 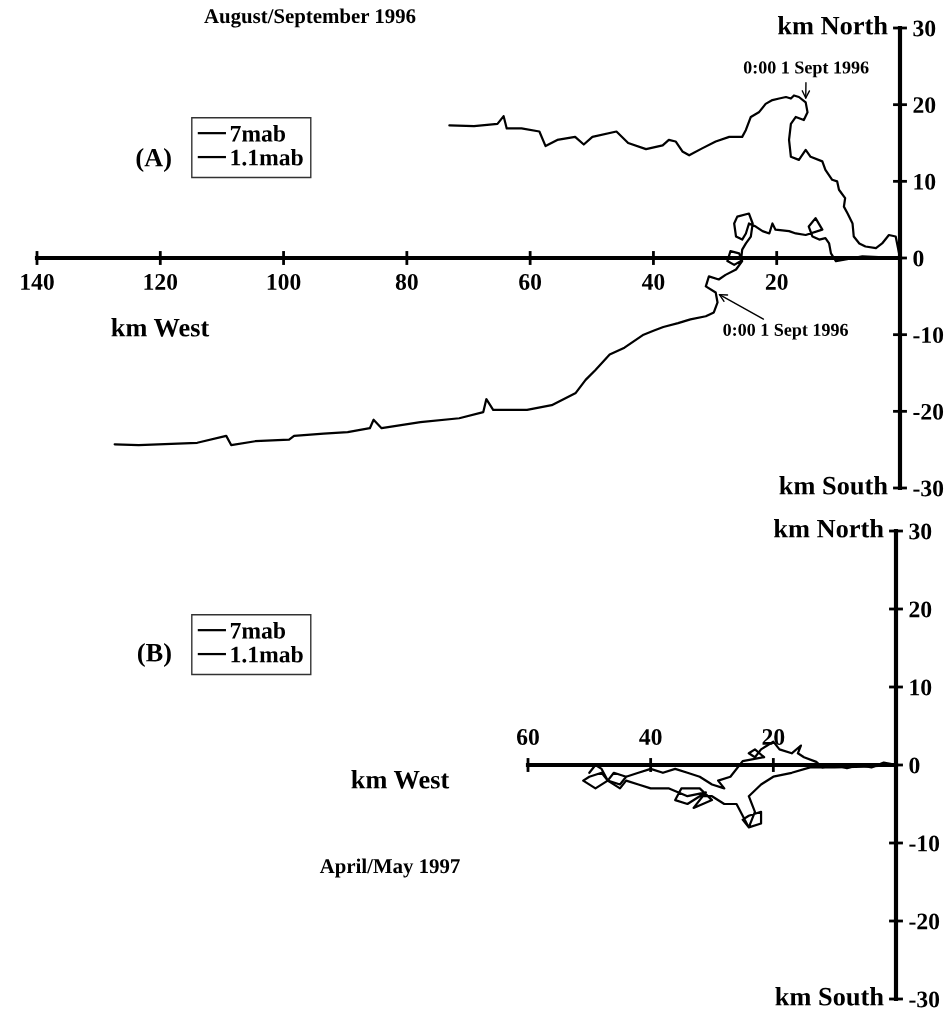 What do you see at coordinates (153, 160) in the screenshot?
I see `annotation: (A)` at bounding box center [153, 160].